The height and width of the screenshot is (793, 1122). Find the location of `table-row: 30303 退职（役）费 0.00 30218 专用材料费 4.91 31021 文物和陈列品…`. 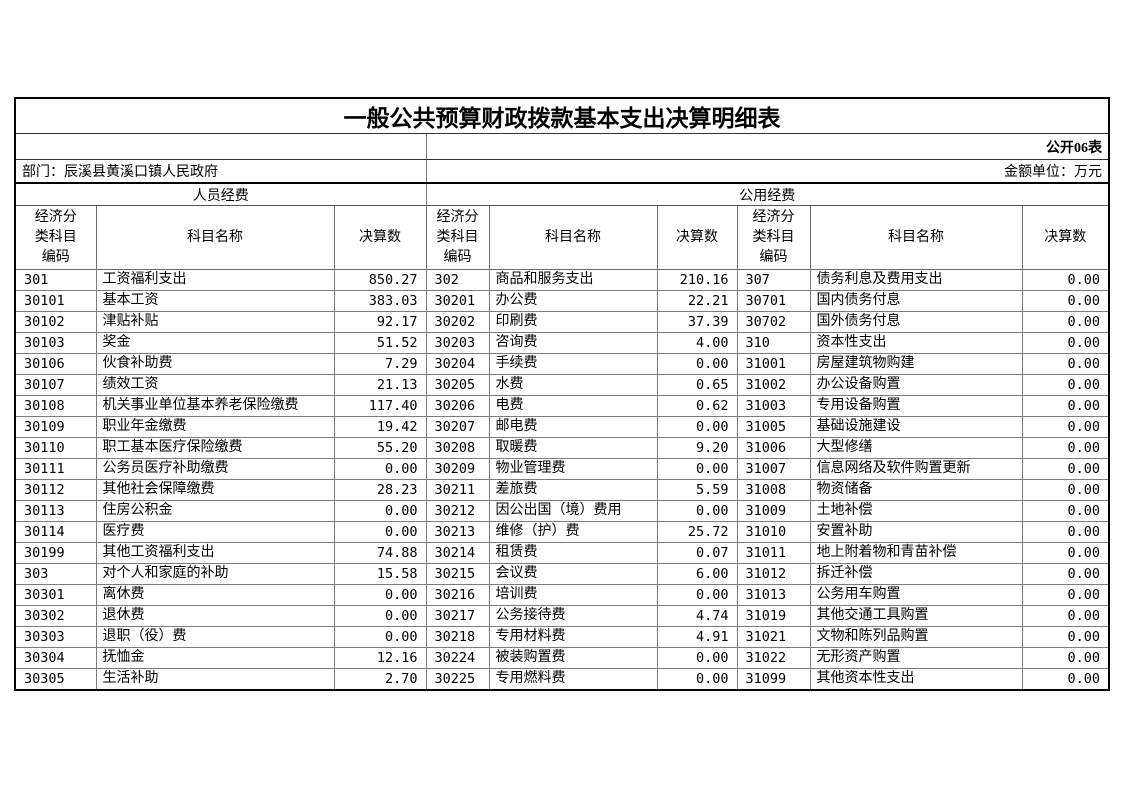

table-row: 30303 退职（役）费 0.00 30218 专用材料费 4.91 31021 文物和陈列品… is located at coordinates (562, 637).